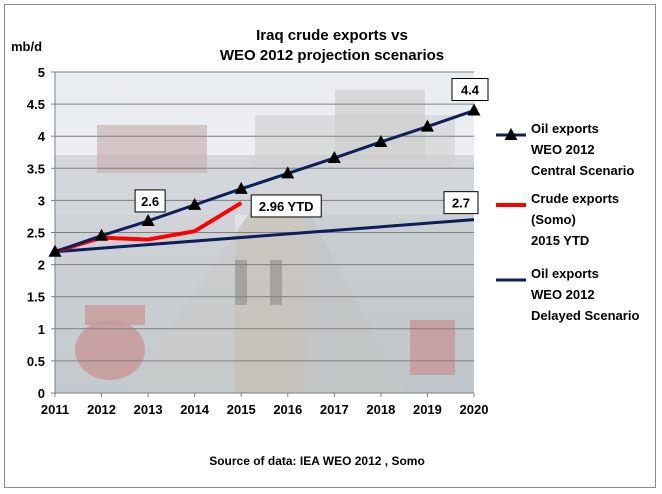 This screenshot has height=494, width=662. What do you see at coordinates (26, 46) in the screenshot?
I see `y-axis-label: mb/d` at bounding box center [26, 46].